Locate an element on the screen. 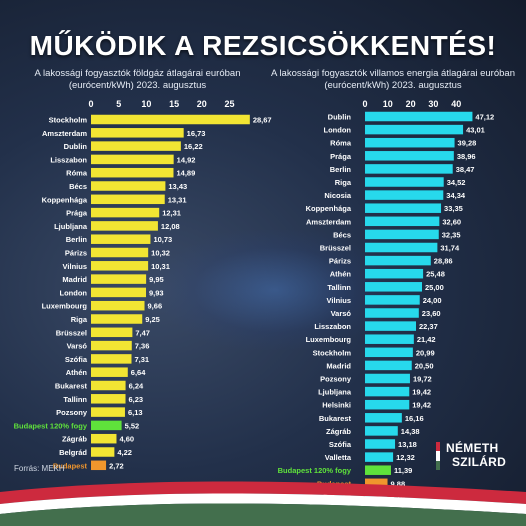 The width and height of the screenshot is (526, 526). gas-category-label: Szófia is located at coordinates (76, 359).